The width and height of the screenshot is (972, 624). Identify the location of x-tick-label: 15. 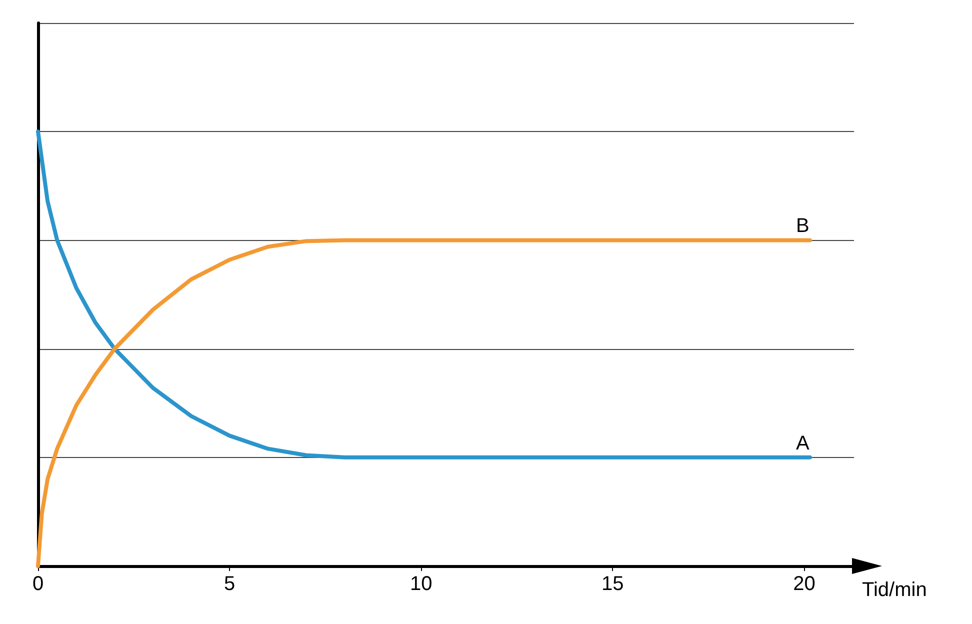
(613, 584).